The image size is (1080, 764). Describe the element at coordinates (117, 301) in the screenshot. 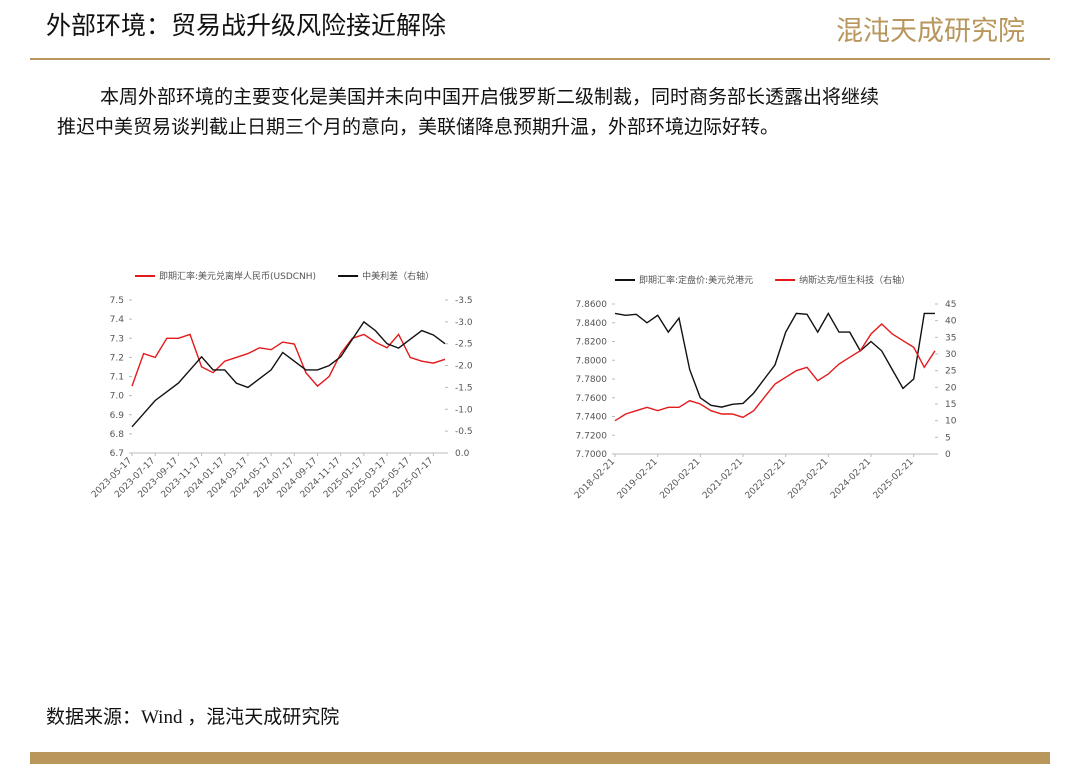

I see `y-tick-label: 7.5` at that location.